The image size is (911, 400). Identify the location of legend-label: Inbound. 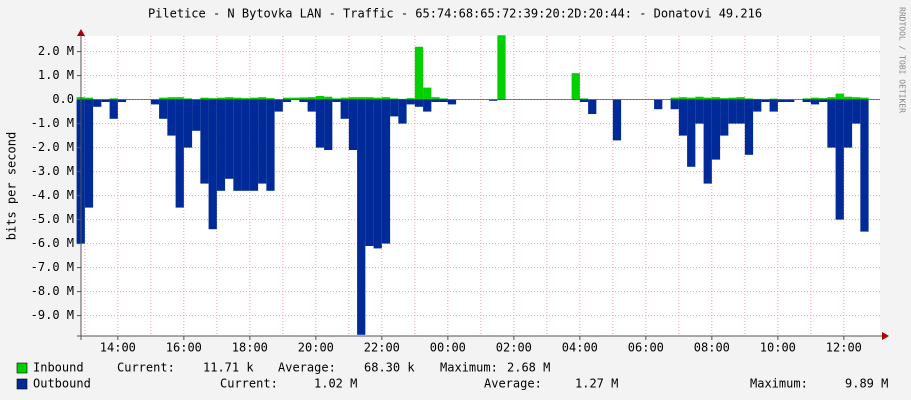
(58, 368).